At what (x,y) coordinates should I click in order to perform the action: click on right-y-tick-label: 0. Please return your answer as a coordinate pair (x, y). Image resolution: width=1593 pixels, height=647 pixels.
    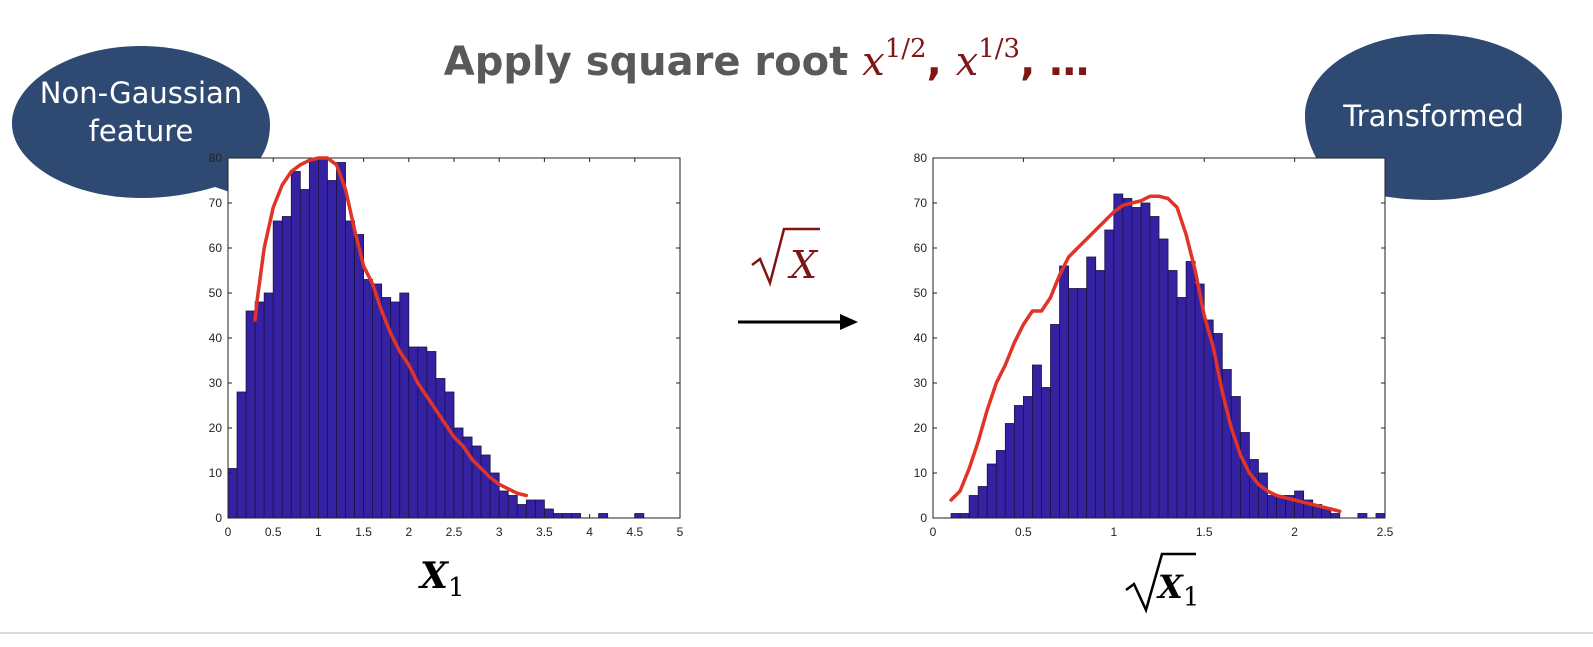
    Looking at the image, I should click on (923, 518).